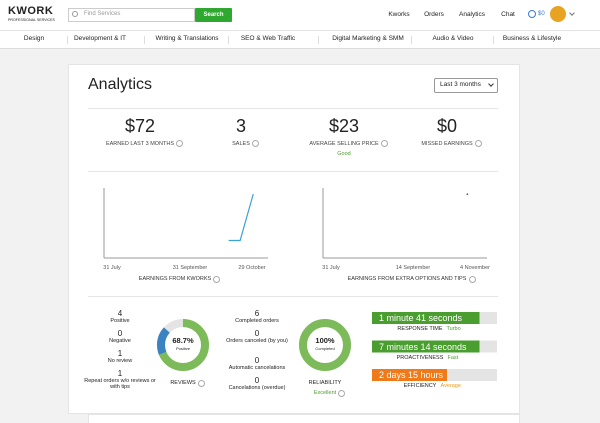  Describe the element at coordinates (541, 14) in the screenshot. I see `balance: $0` at that location.